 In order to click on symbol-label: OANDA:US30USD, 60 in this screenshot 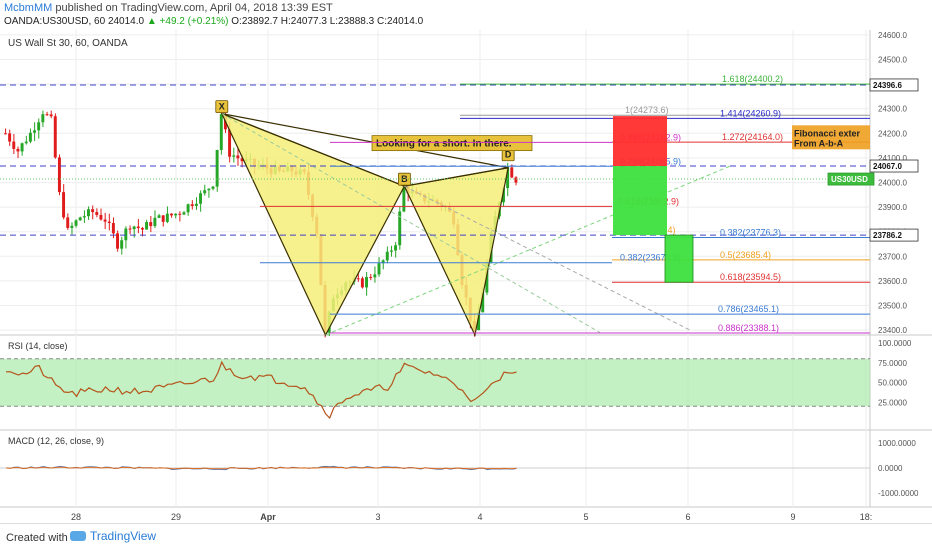, I will do `click(55, 21)`.